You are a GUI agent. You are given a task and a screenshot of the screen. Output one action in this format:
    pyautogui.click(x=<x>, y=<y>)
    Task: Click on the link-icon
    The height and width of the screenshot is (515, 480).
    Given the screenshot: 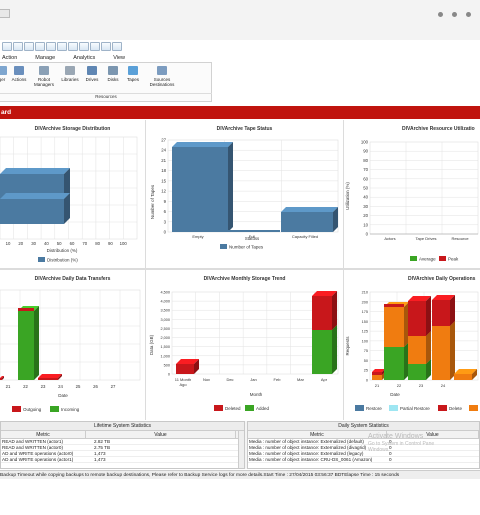 What is the action you would take?
    pyautogui.click(x=29, y=46)
    